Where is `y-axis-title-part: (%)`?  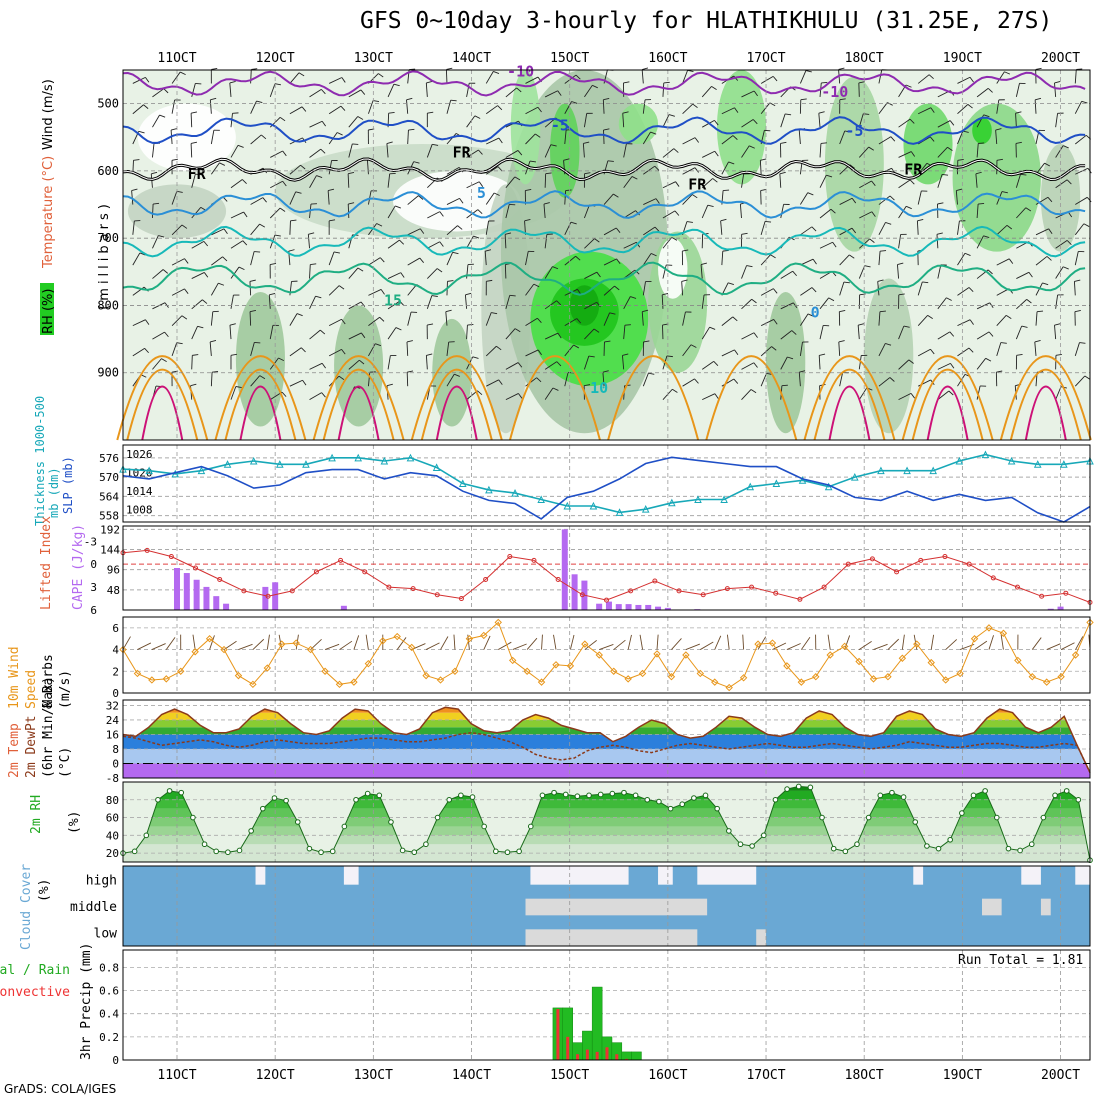 y-axis-title-part: (%) is located at coordinates (74, 822).